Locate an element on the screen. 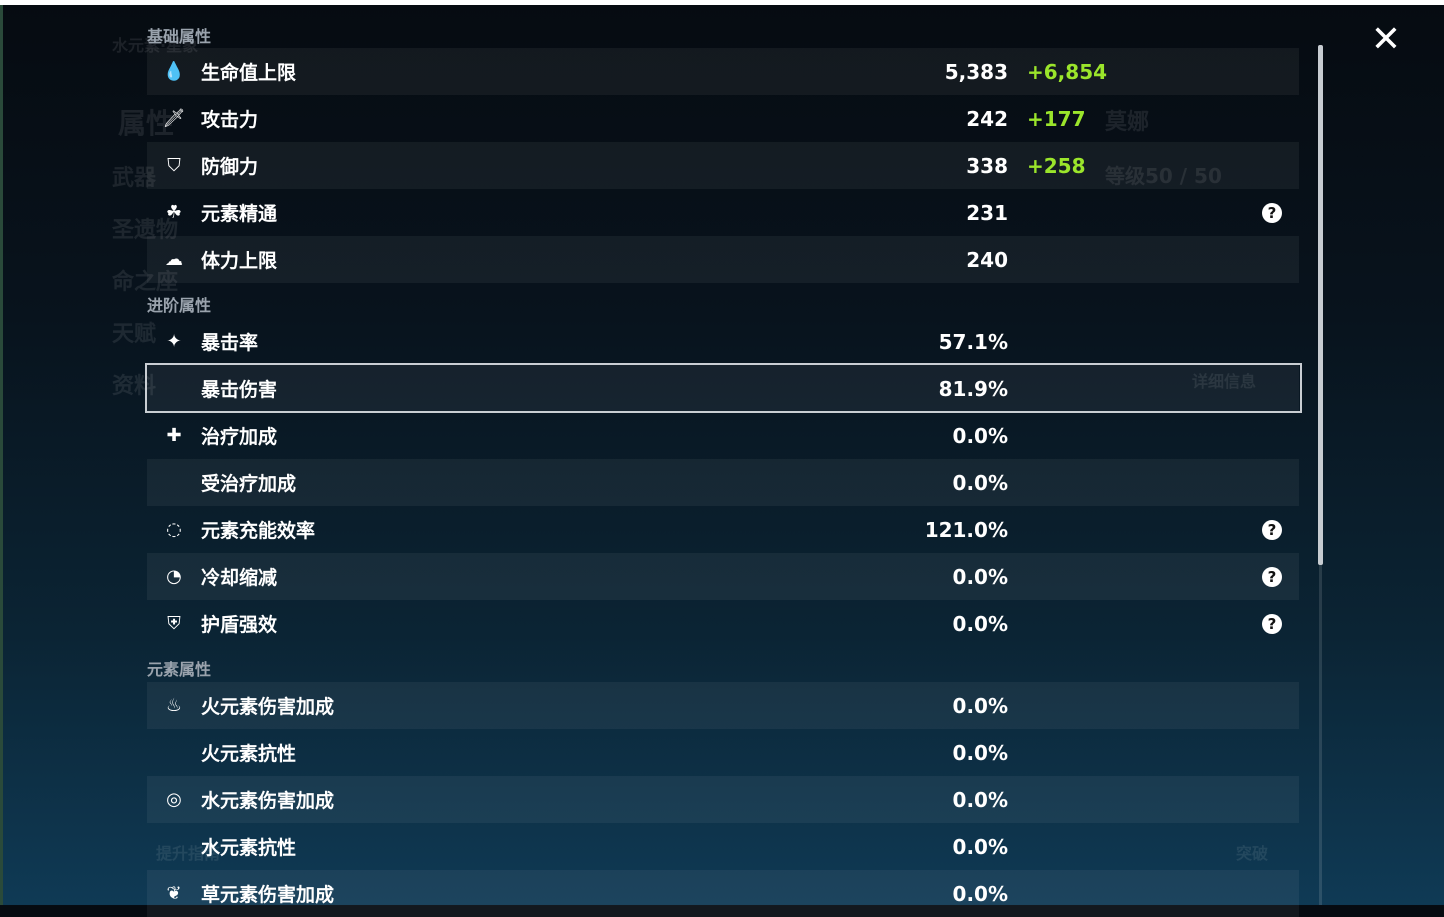 Image resolution: width=1444 pixels, height=917 pixels. cooldown-icon: ◔ is located at coordinates (174, 576).